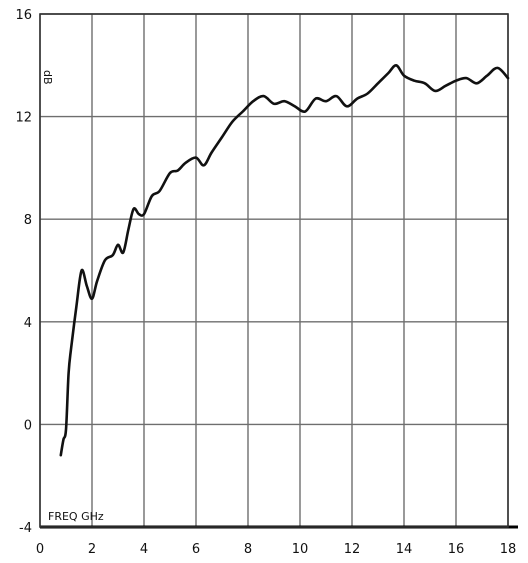 This screenshot has width=528, height=563. I want to click on x-tick-label: 12, so click(352, 549).